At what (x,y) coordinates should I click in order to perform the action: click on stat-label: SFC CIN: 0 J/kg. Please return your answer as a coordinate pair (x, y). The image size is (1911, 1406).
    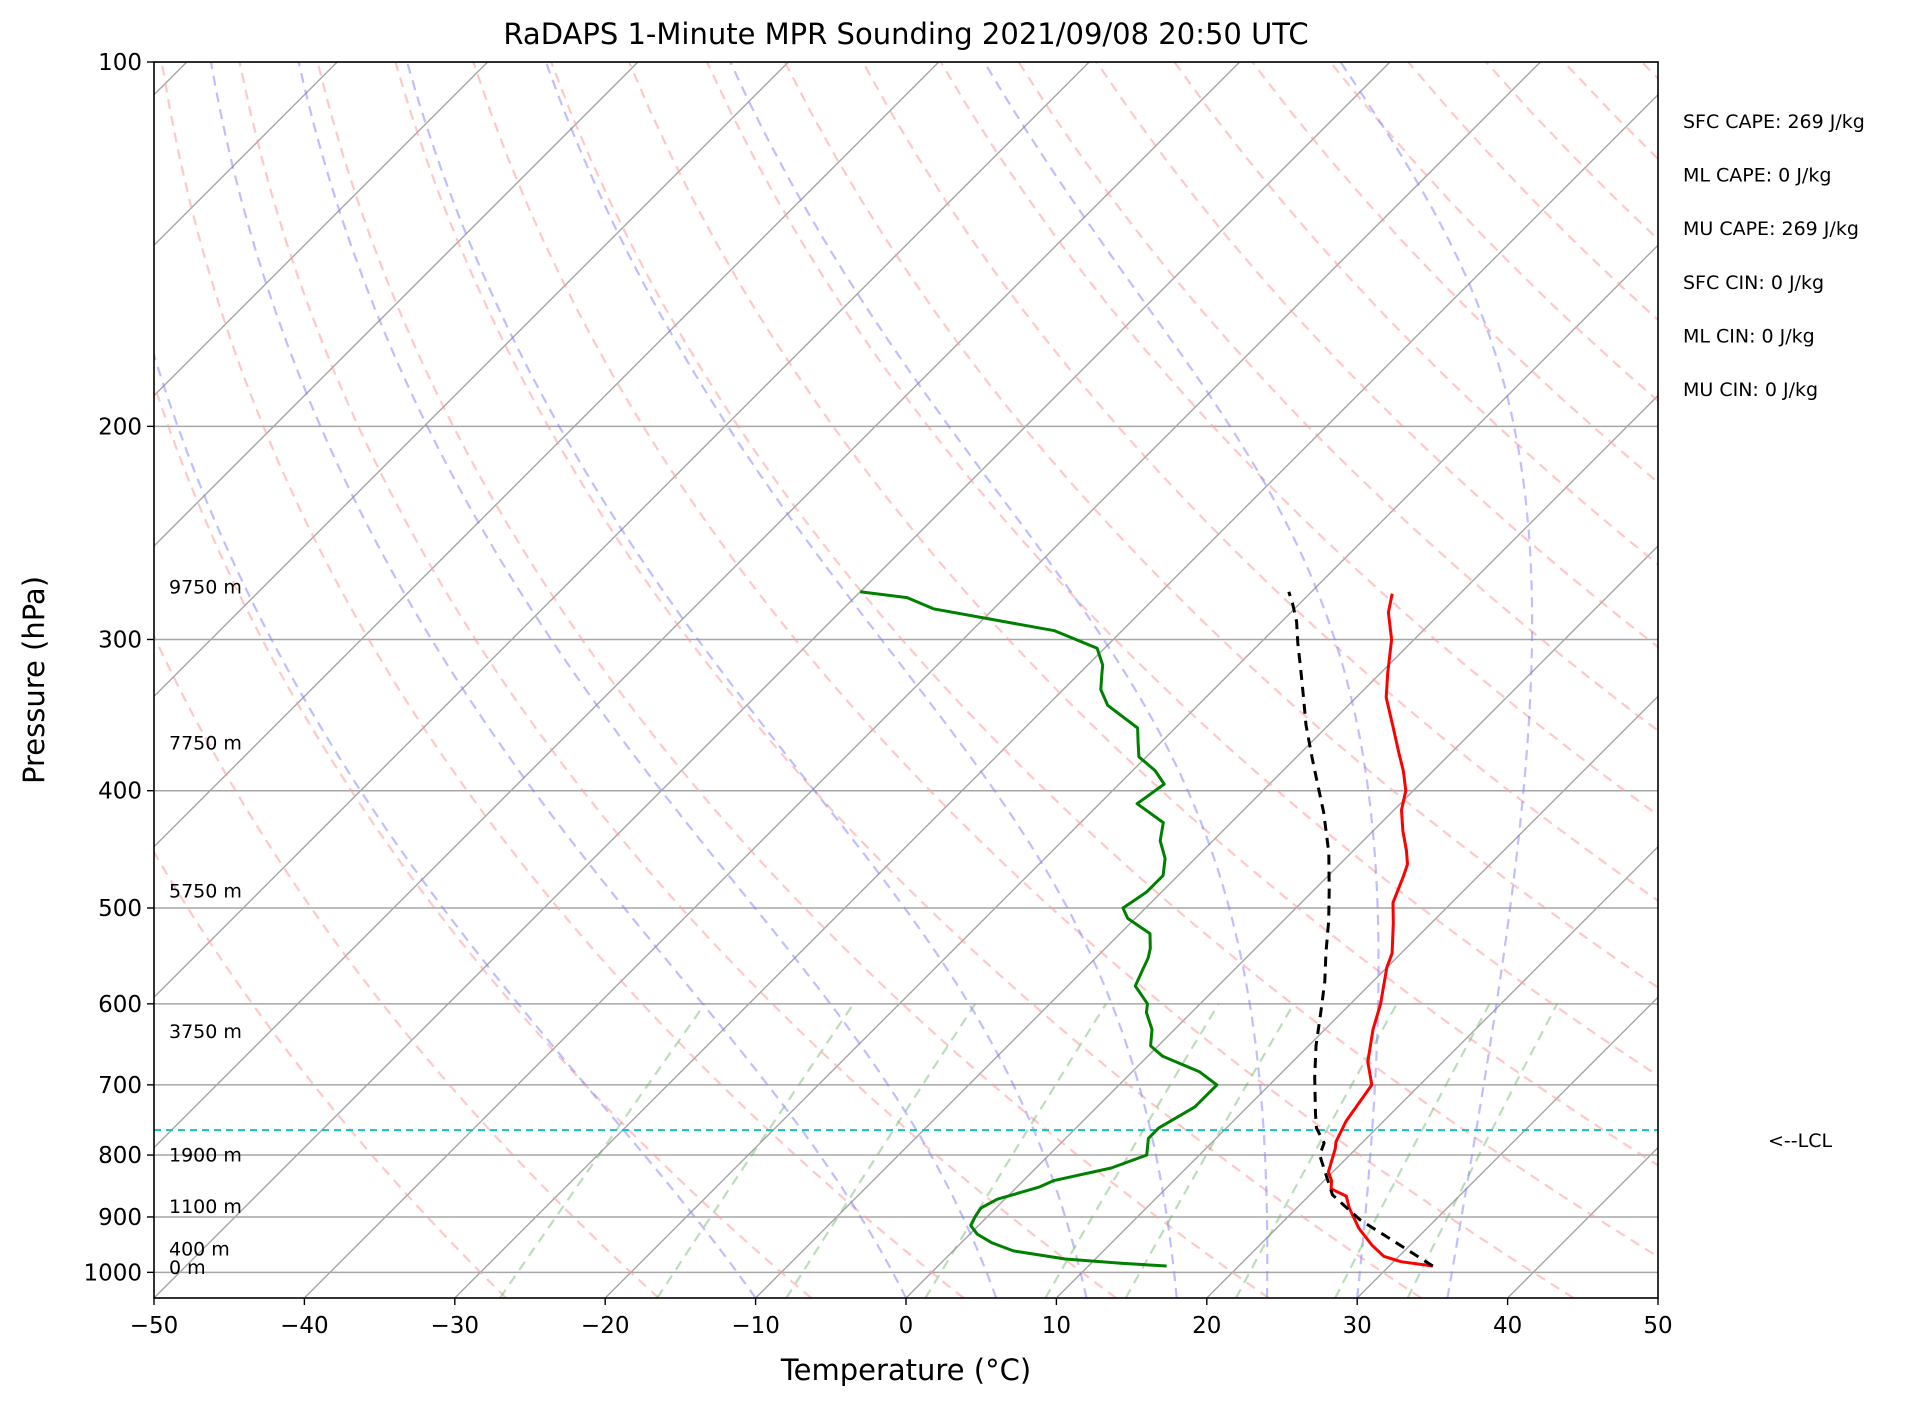
    Looking at the image, I should click on (1753, 283).